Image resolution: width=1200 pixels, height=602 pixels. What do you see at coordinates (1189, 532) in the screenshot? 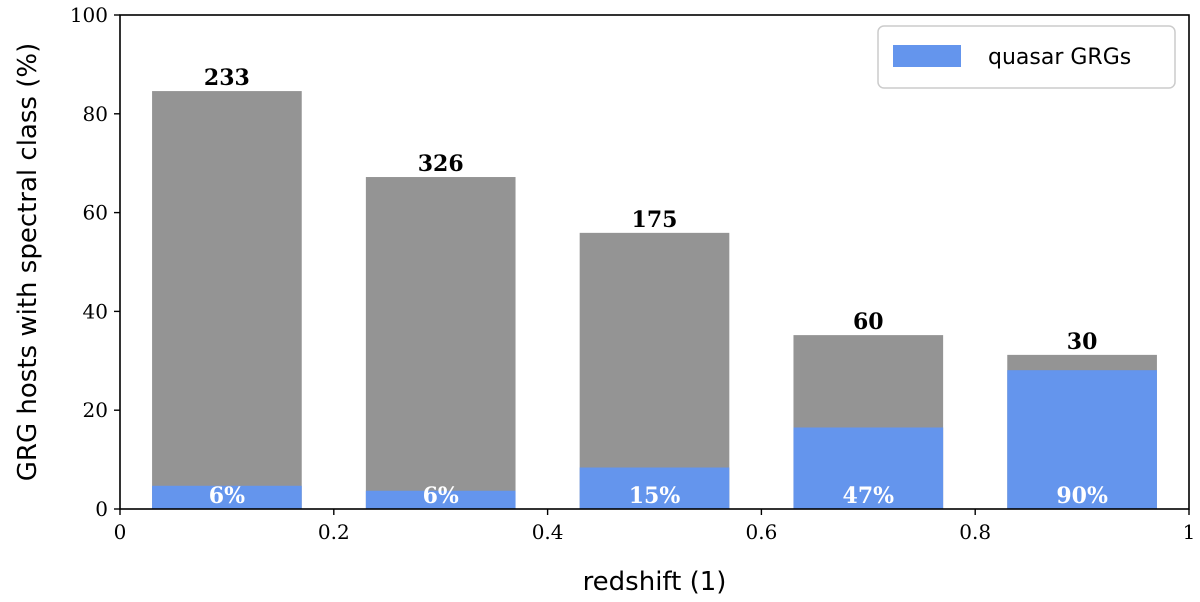
I see `x-tick-label: 1` at bounding box center [1189, 532].